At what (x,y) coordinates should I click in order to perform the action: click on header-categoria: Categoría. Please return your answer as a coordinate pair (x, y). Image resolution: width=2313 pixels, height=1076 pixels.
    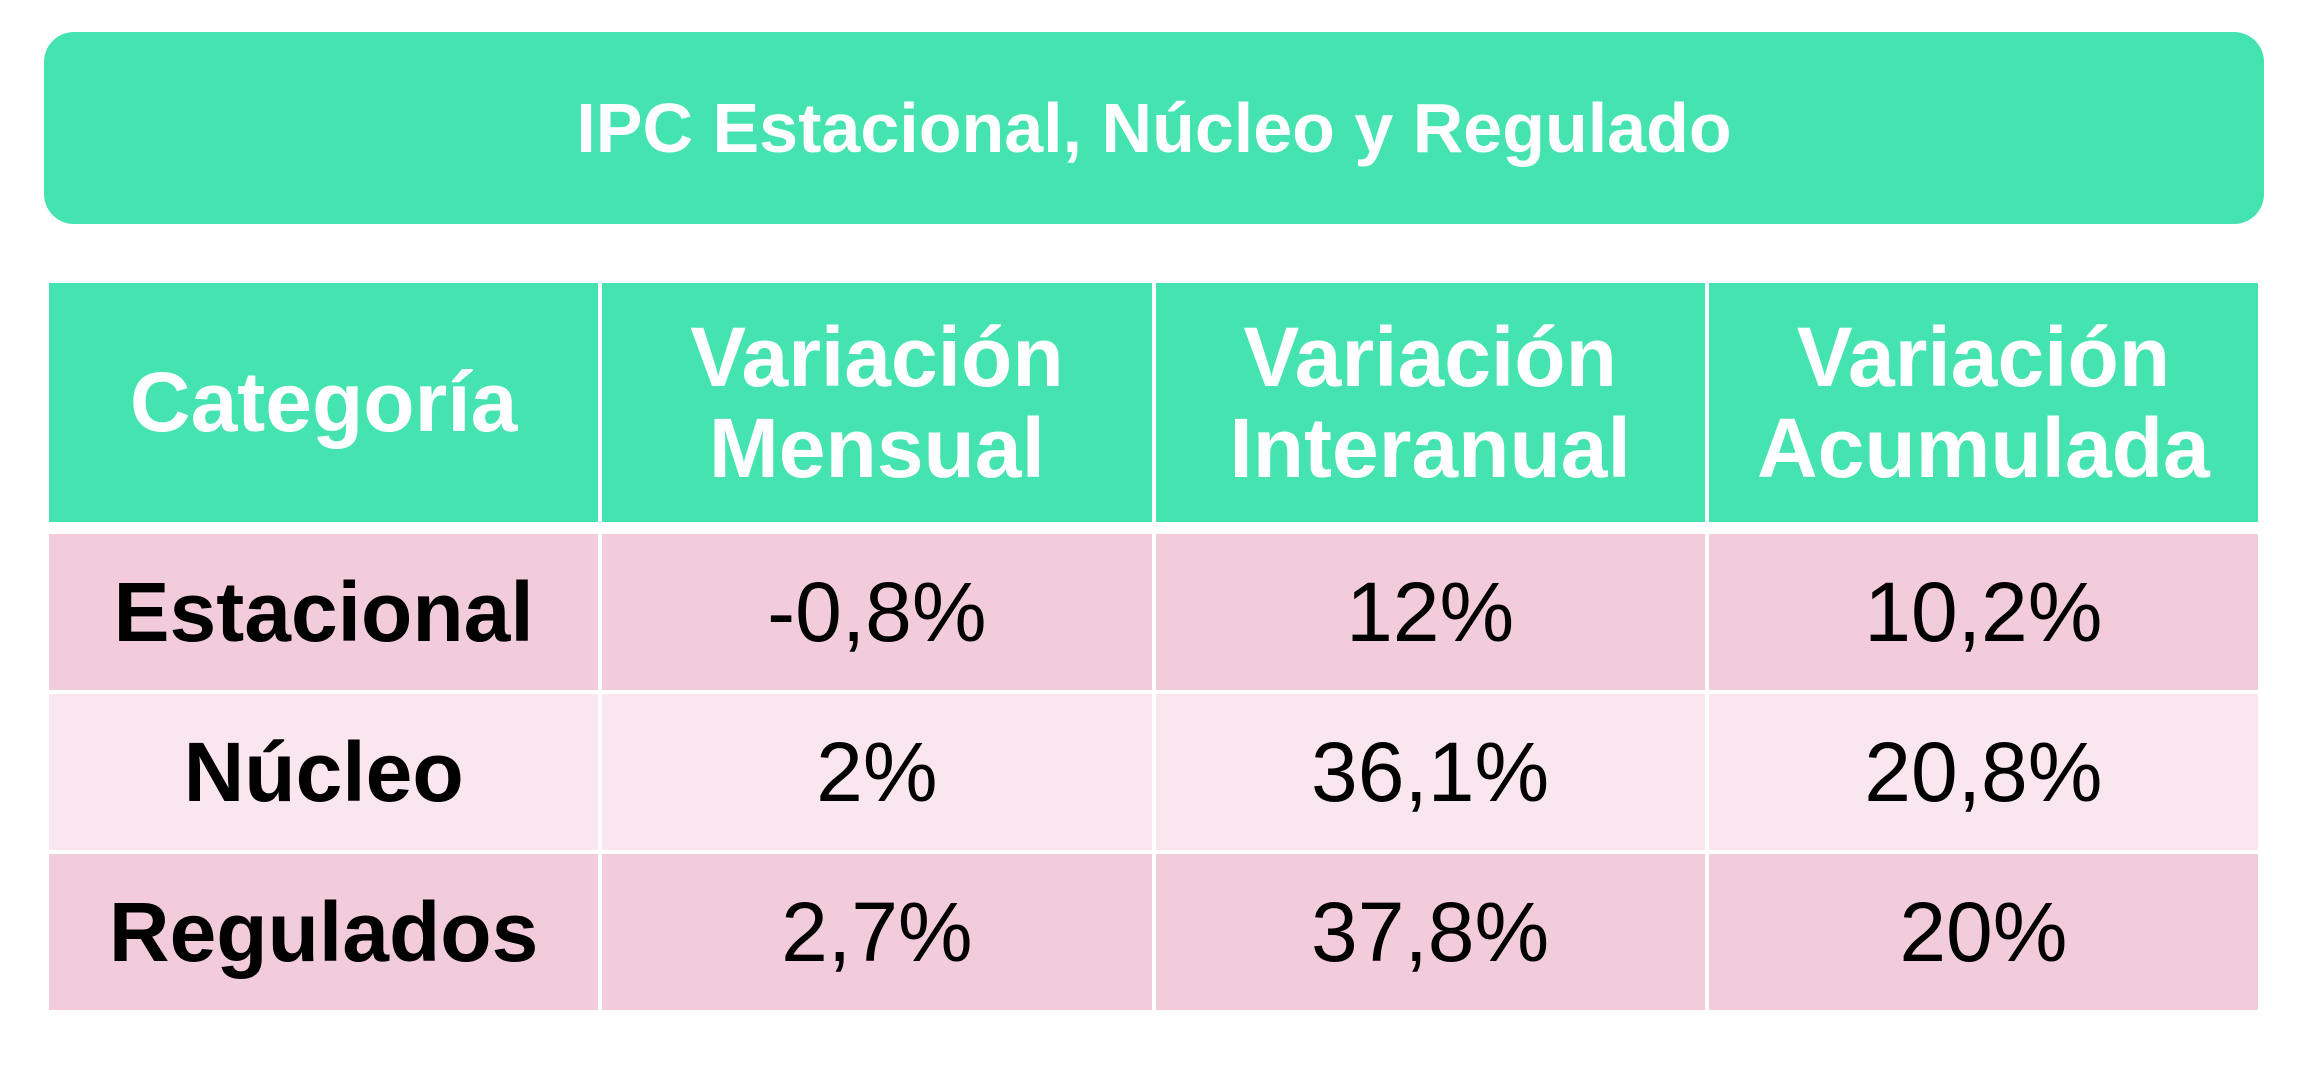
    Looking at the image, I should click on (324, 402).